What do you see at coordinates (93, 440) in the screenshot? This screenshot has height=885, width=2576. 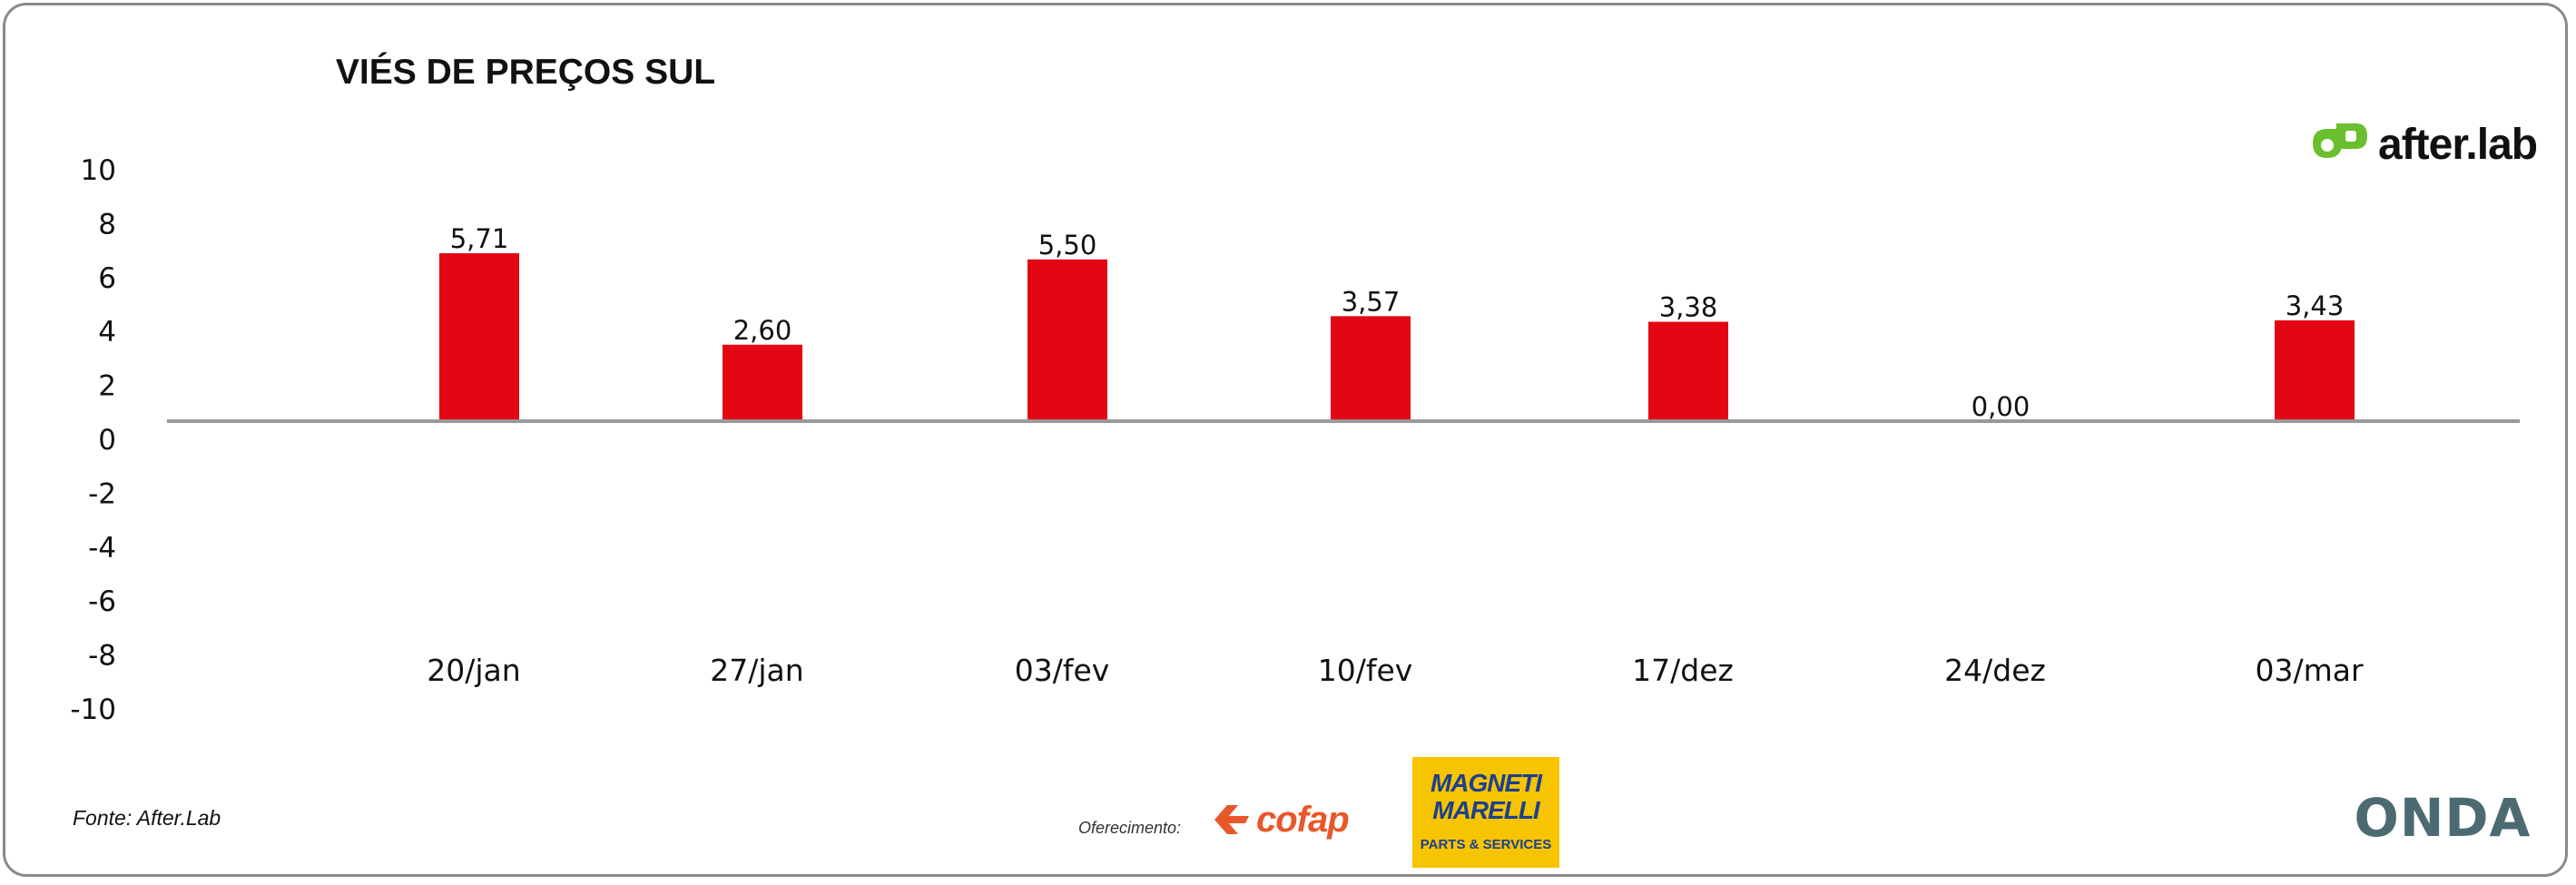 I see `y-axis-ticks: 10 8 6 4 2 0 -2 -4 -6 -8 -10` at bounding box center [93, 440].